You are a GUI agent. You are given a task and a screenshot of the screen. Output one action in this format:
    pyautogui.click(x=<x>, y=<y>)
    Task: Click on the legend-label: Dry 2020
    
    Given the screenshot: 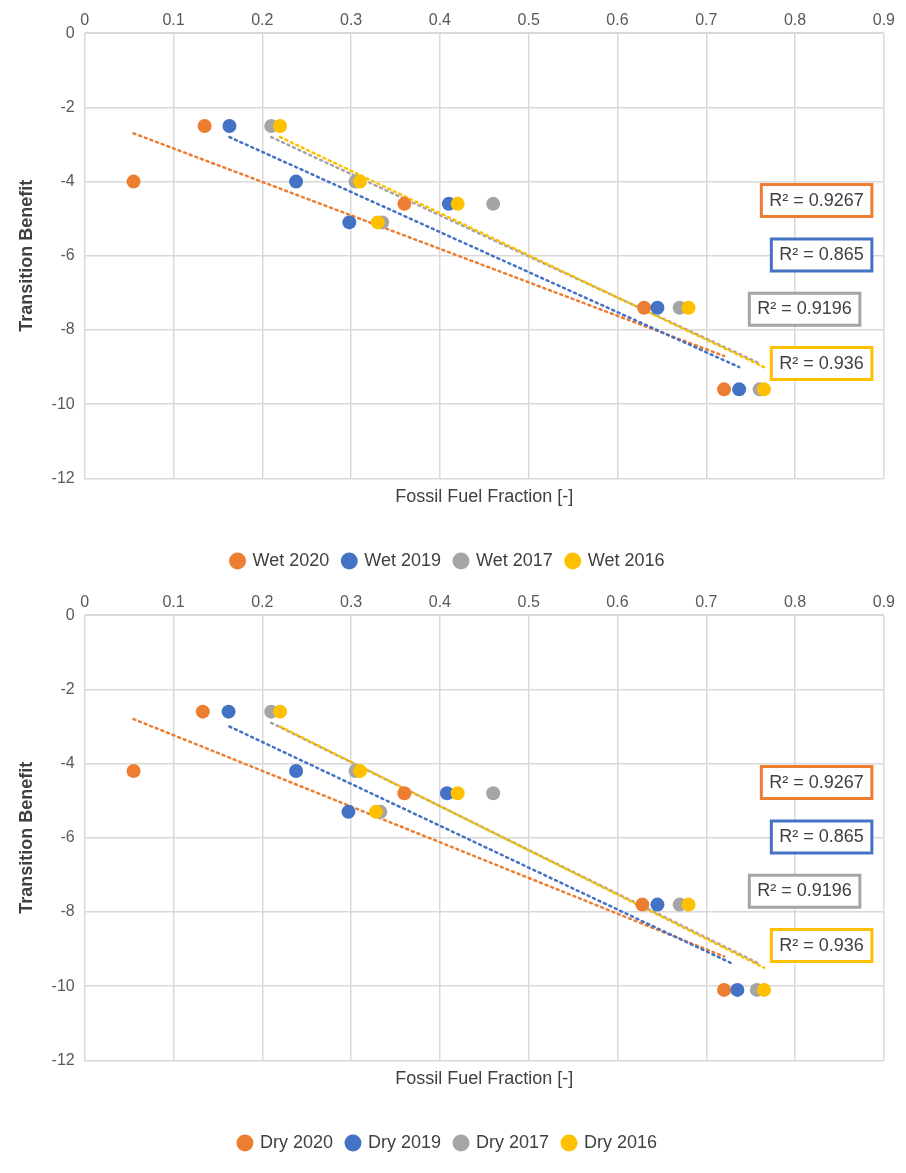 What is the action you would take?
    pyautogui.click(x=296, y=1141)
    